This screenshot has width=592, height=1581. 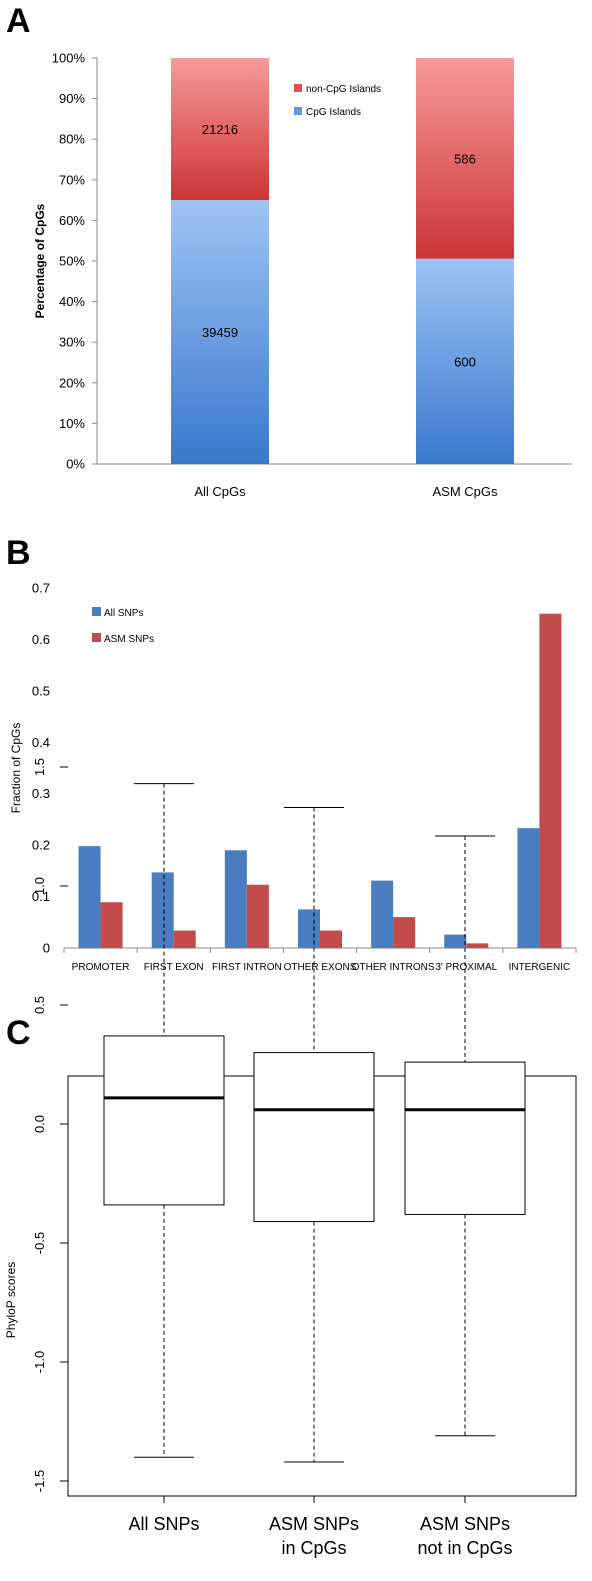 I want to click on y-tick-label: 80%, so click(x=72, y=139).